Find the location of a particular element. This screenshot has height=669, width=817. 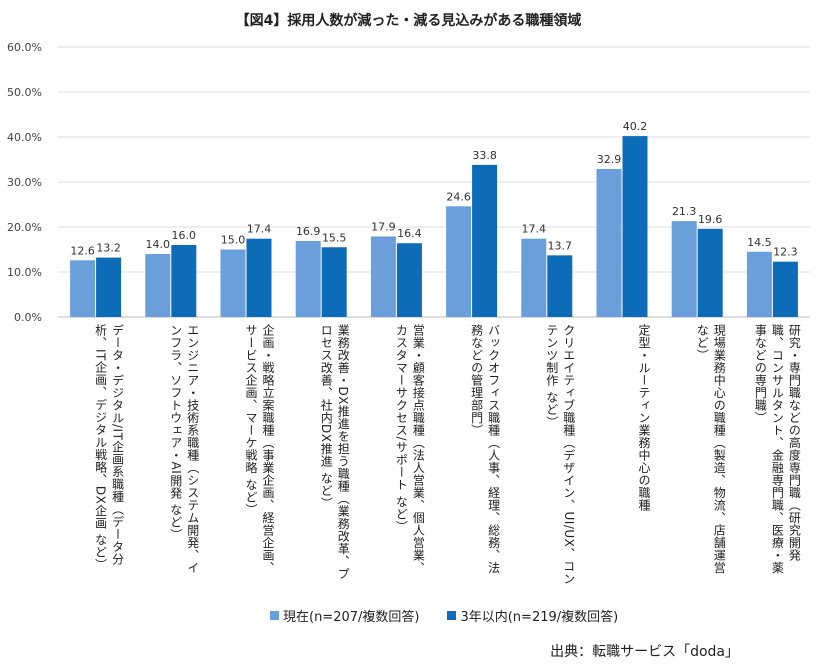

data-label: 17.9 is located at coordinates (383, 226).